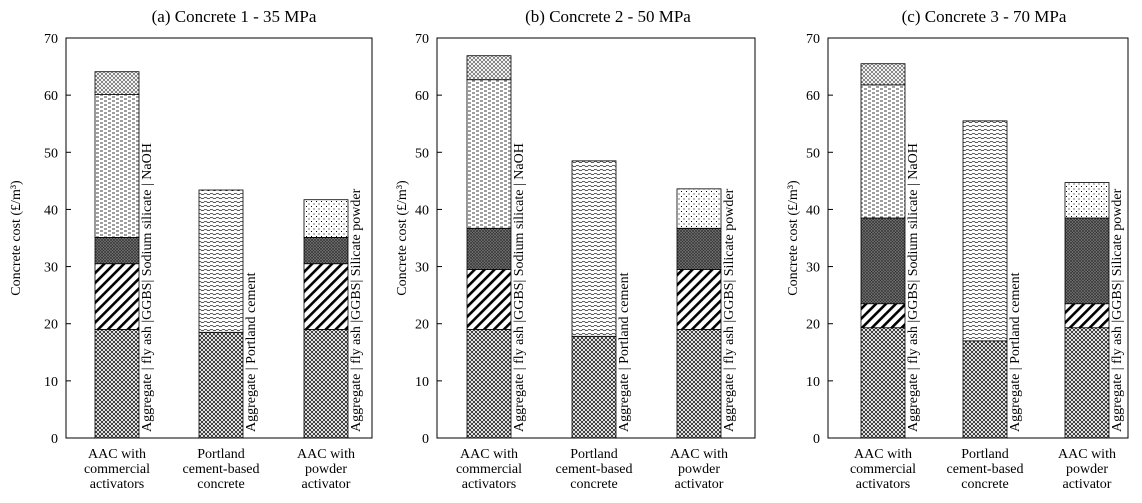  What do you see at coordinates (234, 16) in the screenshot?
I see `chart-title: (a) Concrete 1 - 35 MPa` at bounding box center [234, 16].